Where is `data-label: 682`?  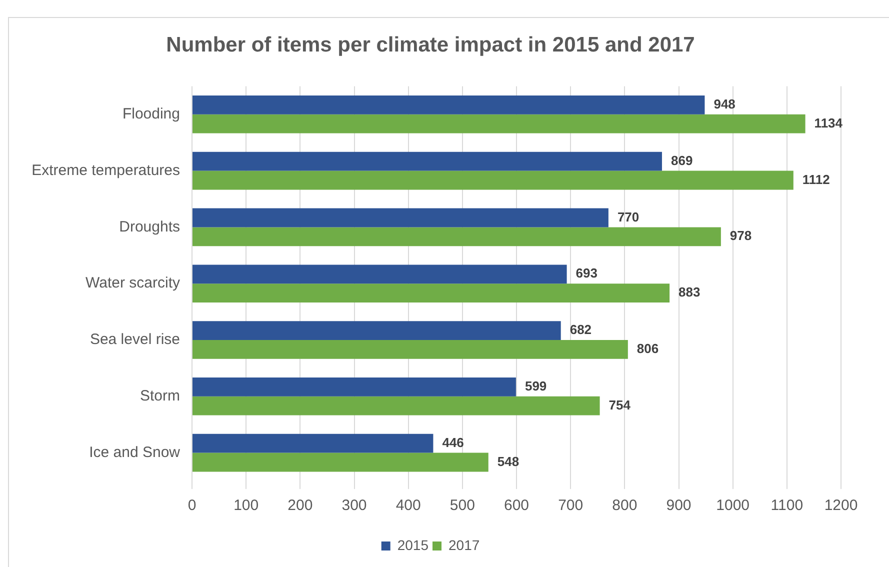
data-label: 682 is located at coordinates (581, 330).